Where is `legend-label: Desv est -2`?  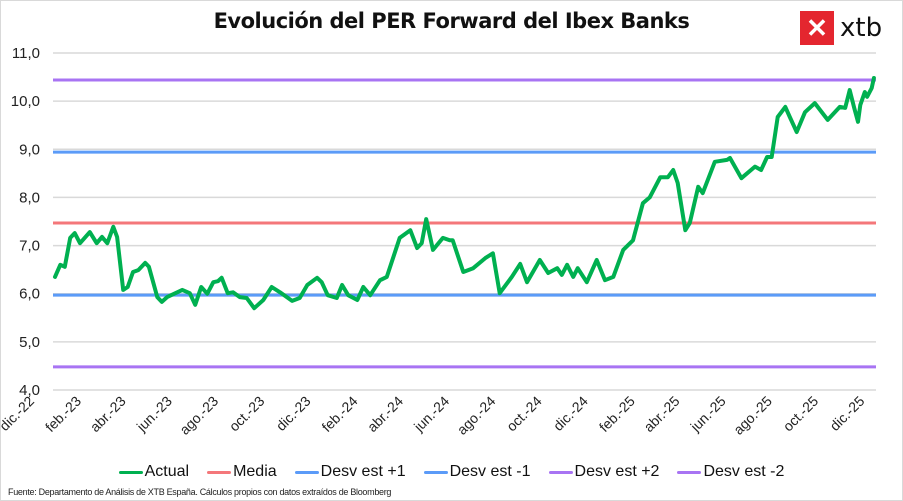 legend-label: Desv est -2 is located at coordinates (744, 471).